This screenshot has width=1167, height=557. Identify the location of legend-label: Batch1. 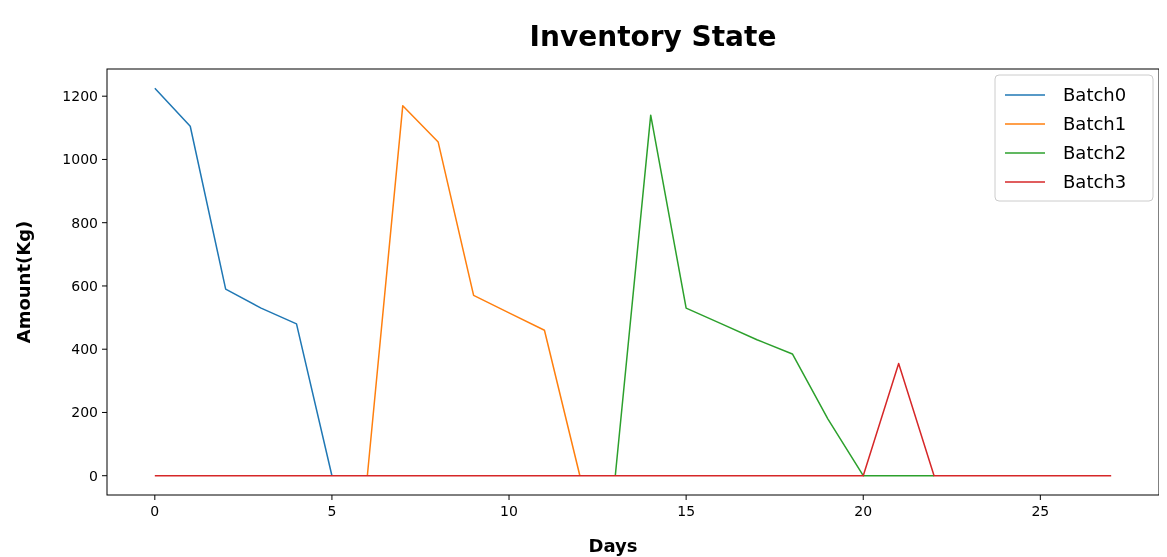
(1095, 124).